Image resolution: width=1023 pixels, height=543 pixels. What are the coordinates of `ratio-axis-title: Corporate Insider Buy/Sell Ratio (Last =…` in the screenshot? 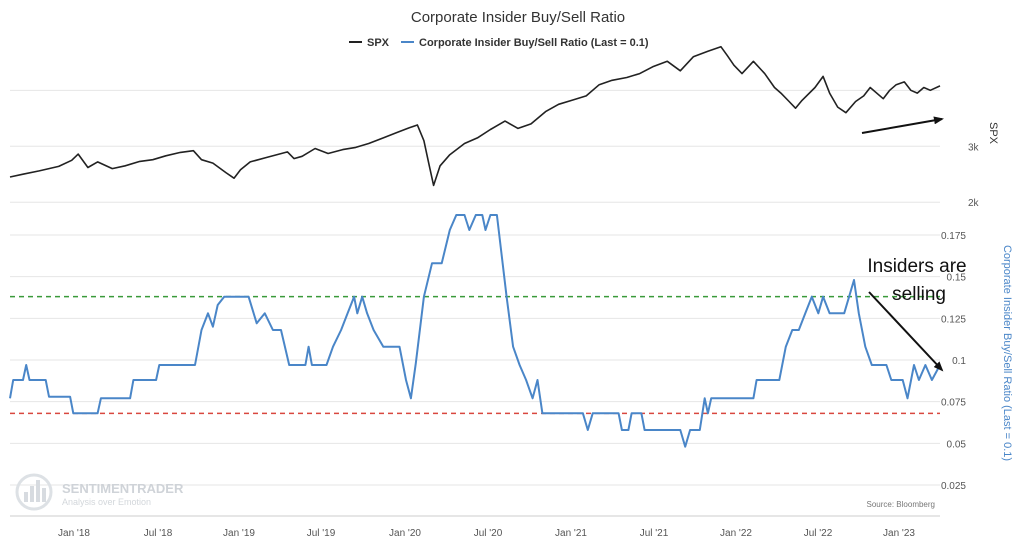 It's located at (1007, 353).